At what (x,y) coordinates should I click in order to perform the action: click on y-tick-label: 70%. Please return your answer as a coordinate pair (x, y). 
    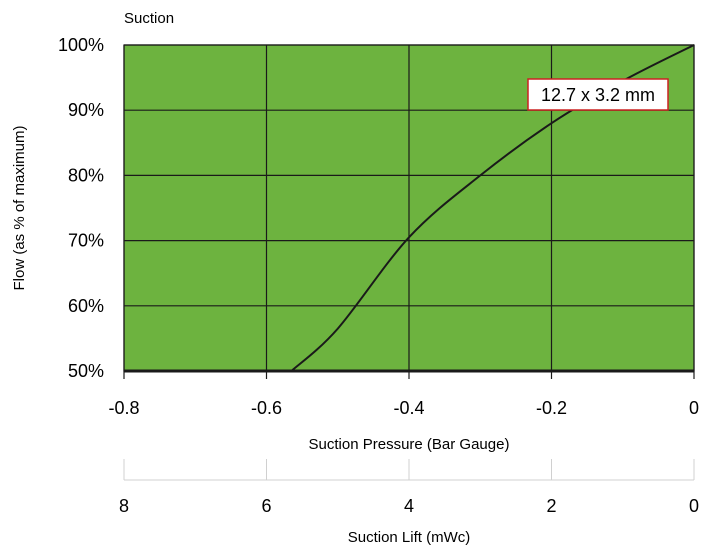
    Looking at the image, I should click on (86, 241).